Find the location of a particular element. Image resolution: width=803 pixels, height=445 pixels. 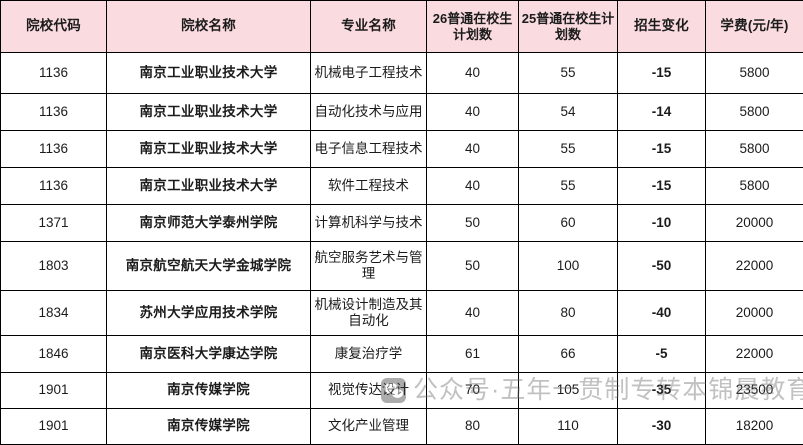

cell-major: 航空服务艺术与管理 is located at coordinates (369, 266).